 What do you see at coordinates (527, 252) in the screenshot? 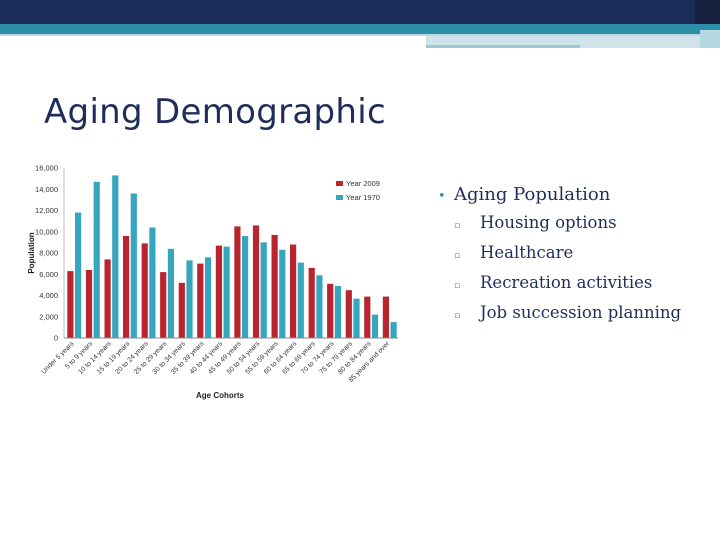
I see `sub-bullet-text: Healthcare` at bounding box center [527, 252].